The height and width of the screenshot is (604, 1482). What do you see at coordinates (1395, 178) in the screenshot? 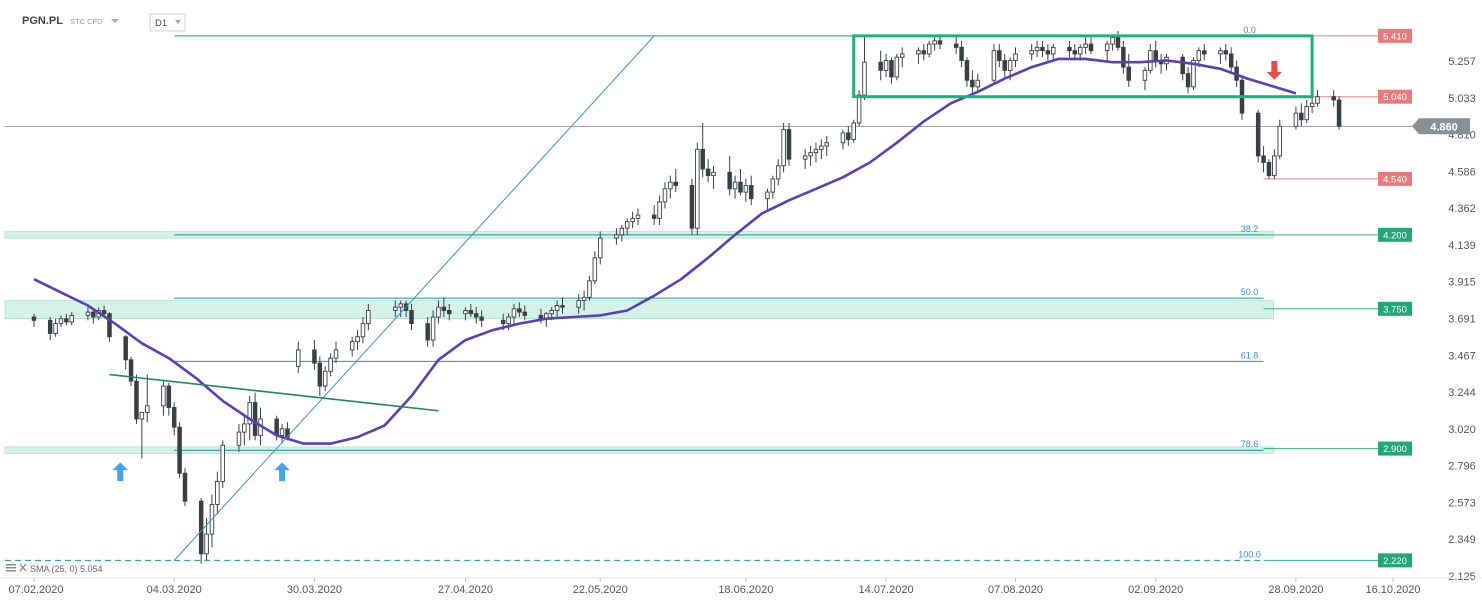
I see `price-level-tag-3: 4.540` at bounding box center [1395, 178].